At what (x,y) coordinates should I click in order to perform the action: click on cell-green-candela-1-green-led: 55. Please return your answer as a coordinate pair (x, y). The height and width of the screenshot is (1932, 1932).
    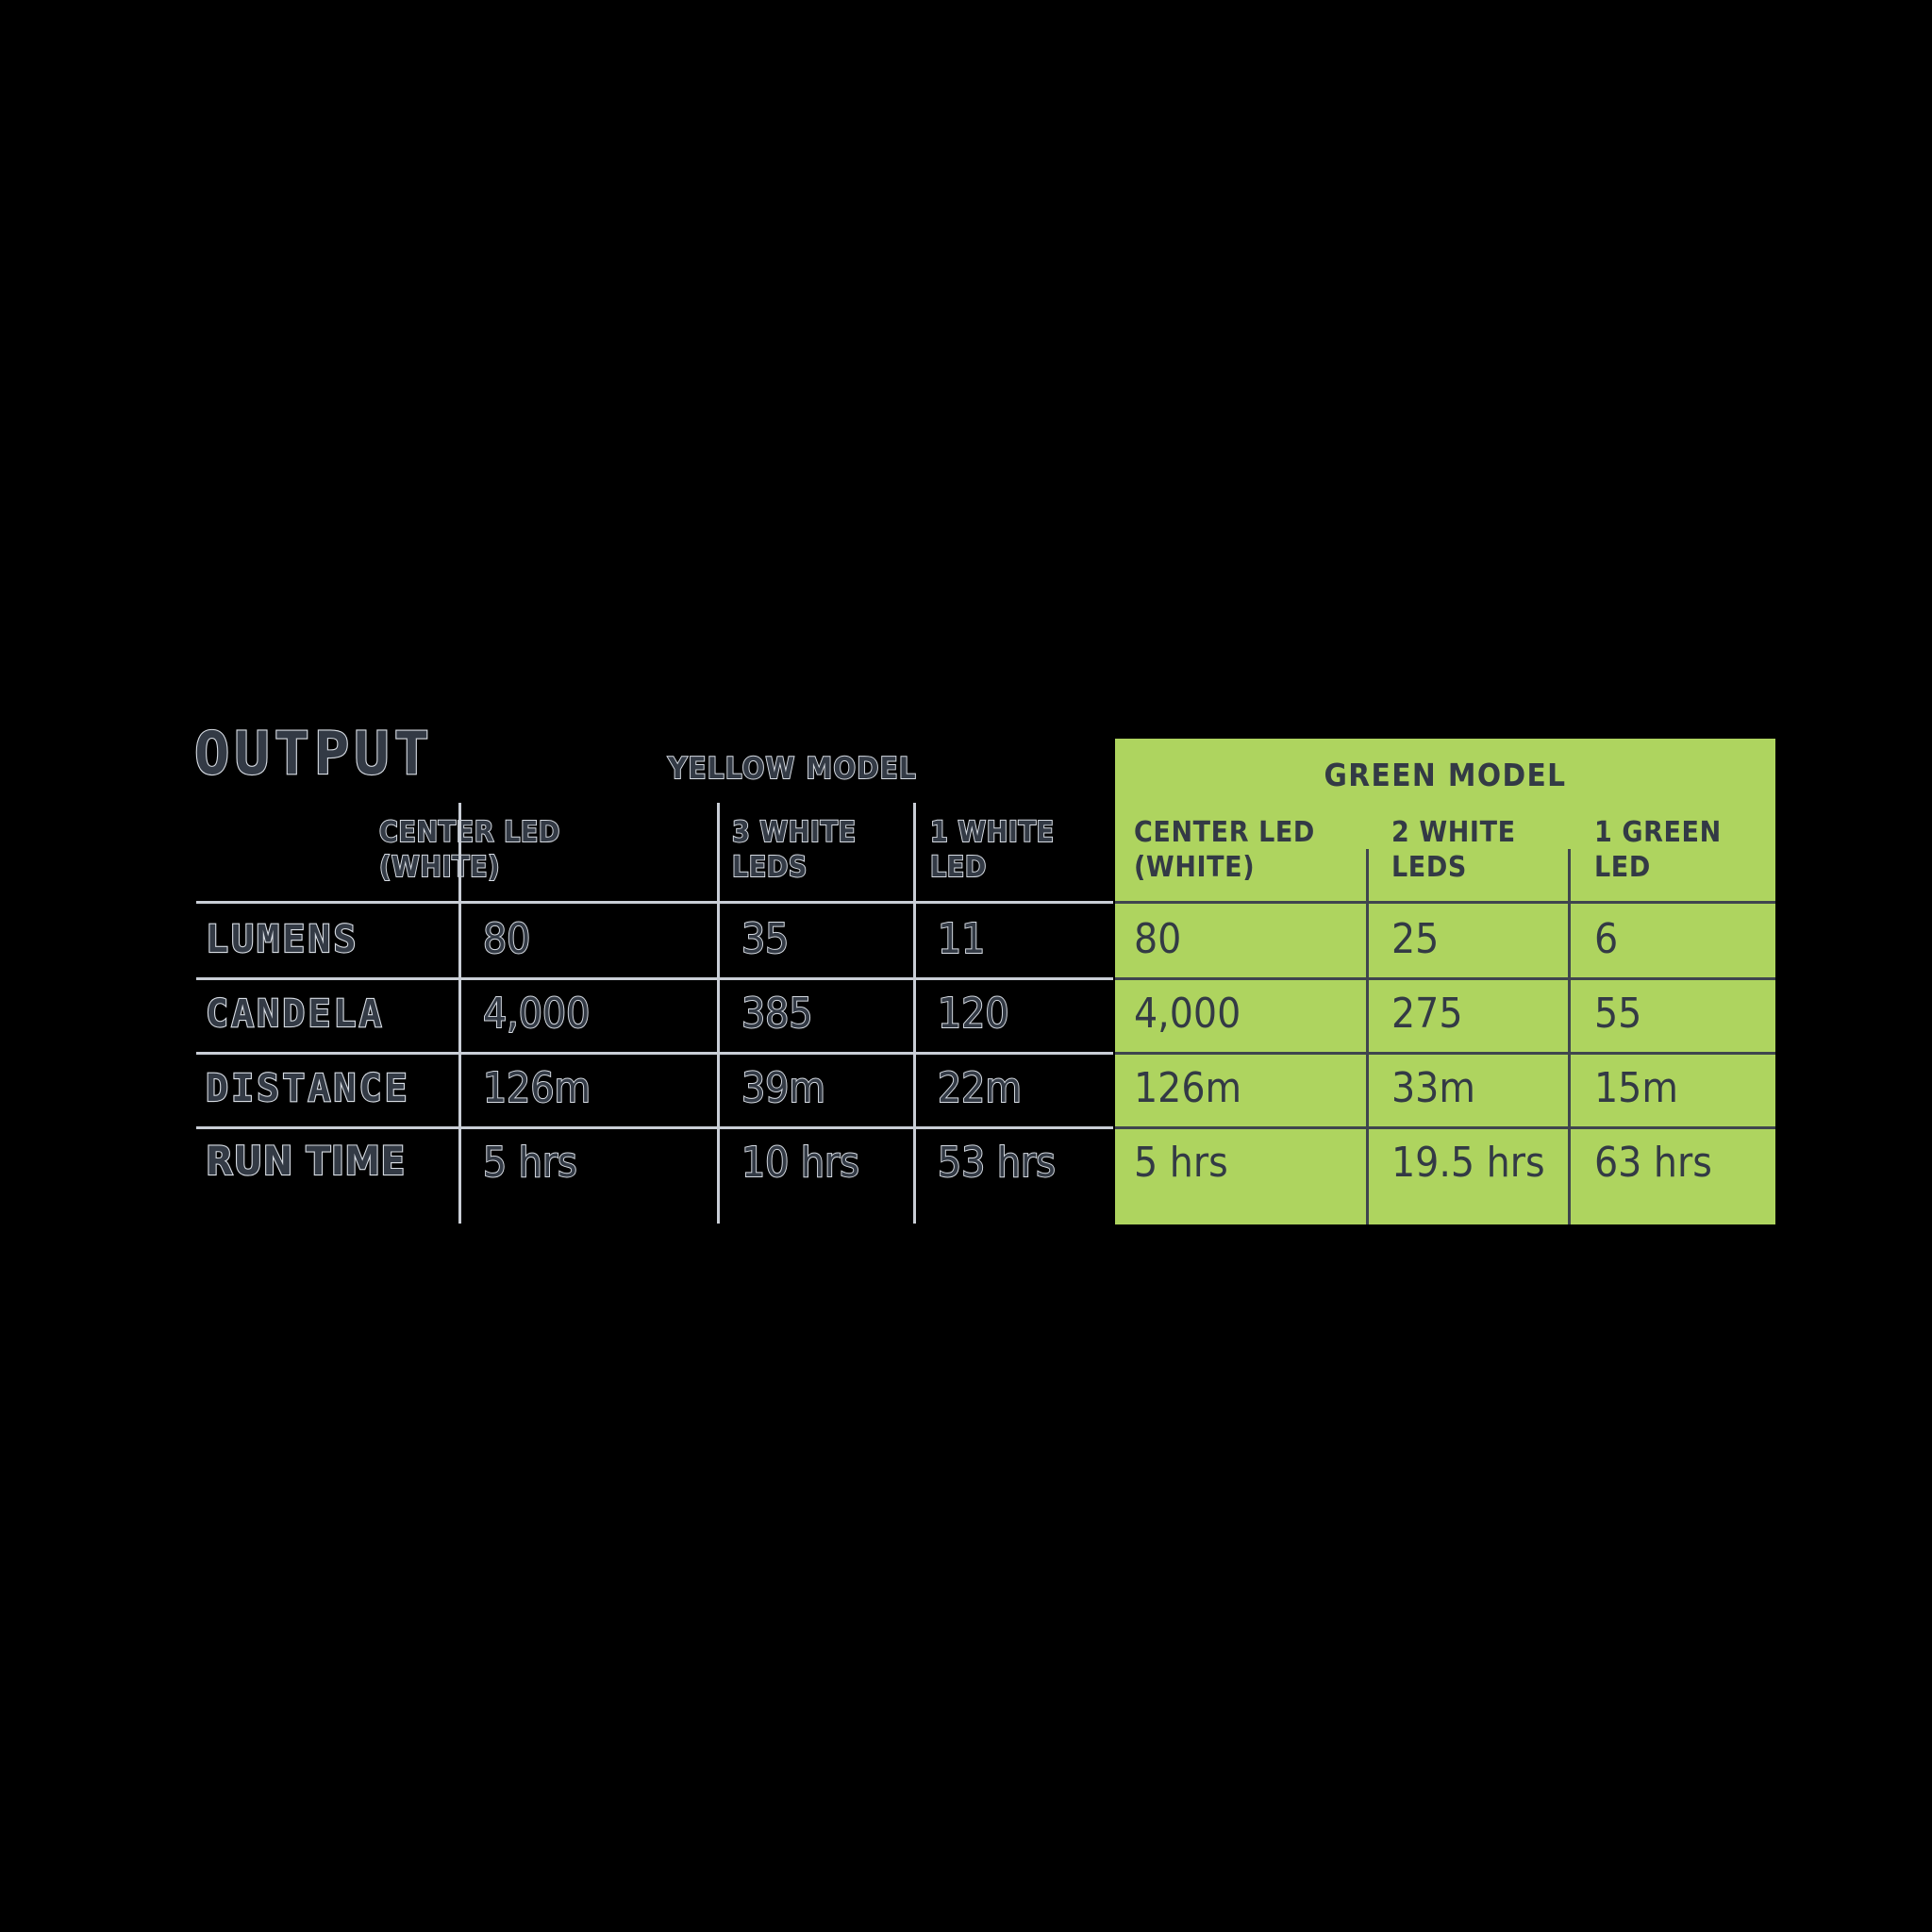
    Looking at the image, I should click on (1618, 1014).